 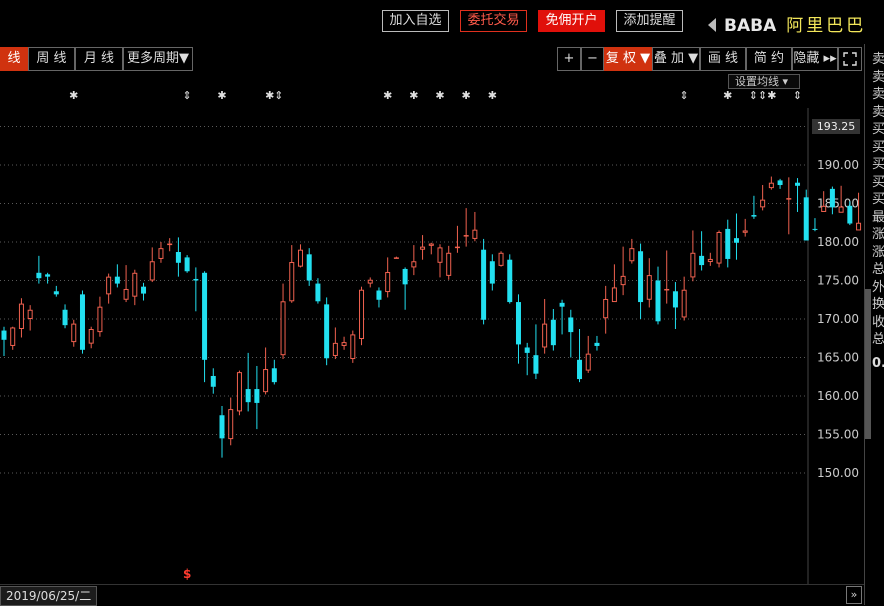 I want to click on price-adjust-dropdown: 复 权 ▼, so click(x=628, y=59).